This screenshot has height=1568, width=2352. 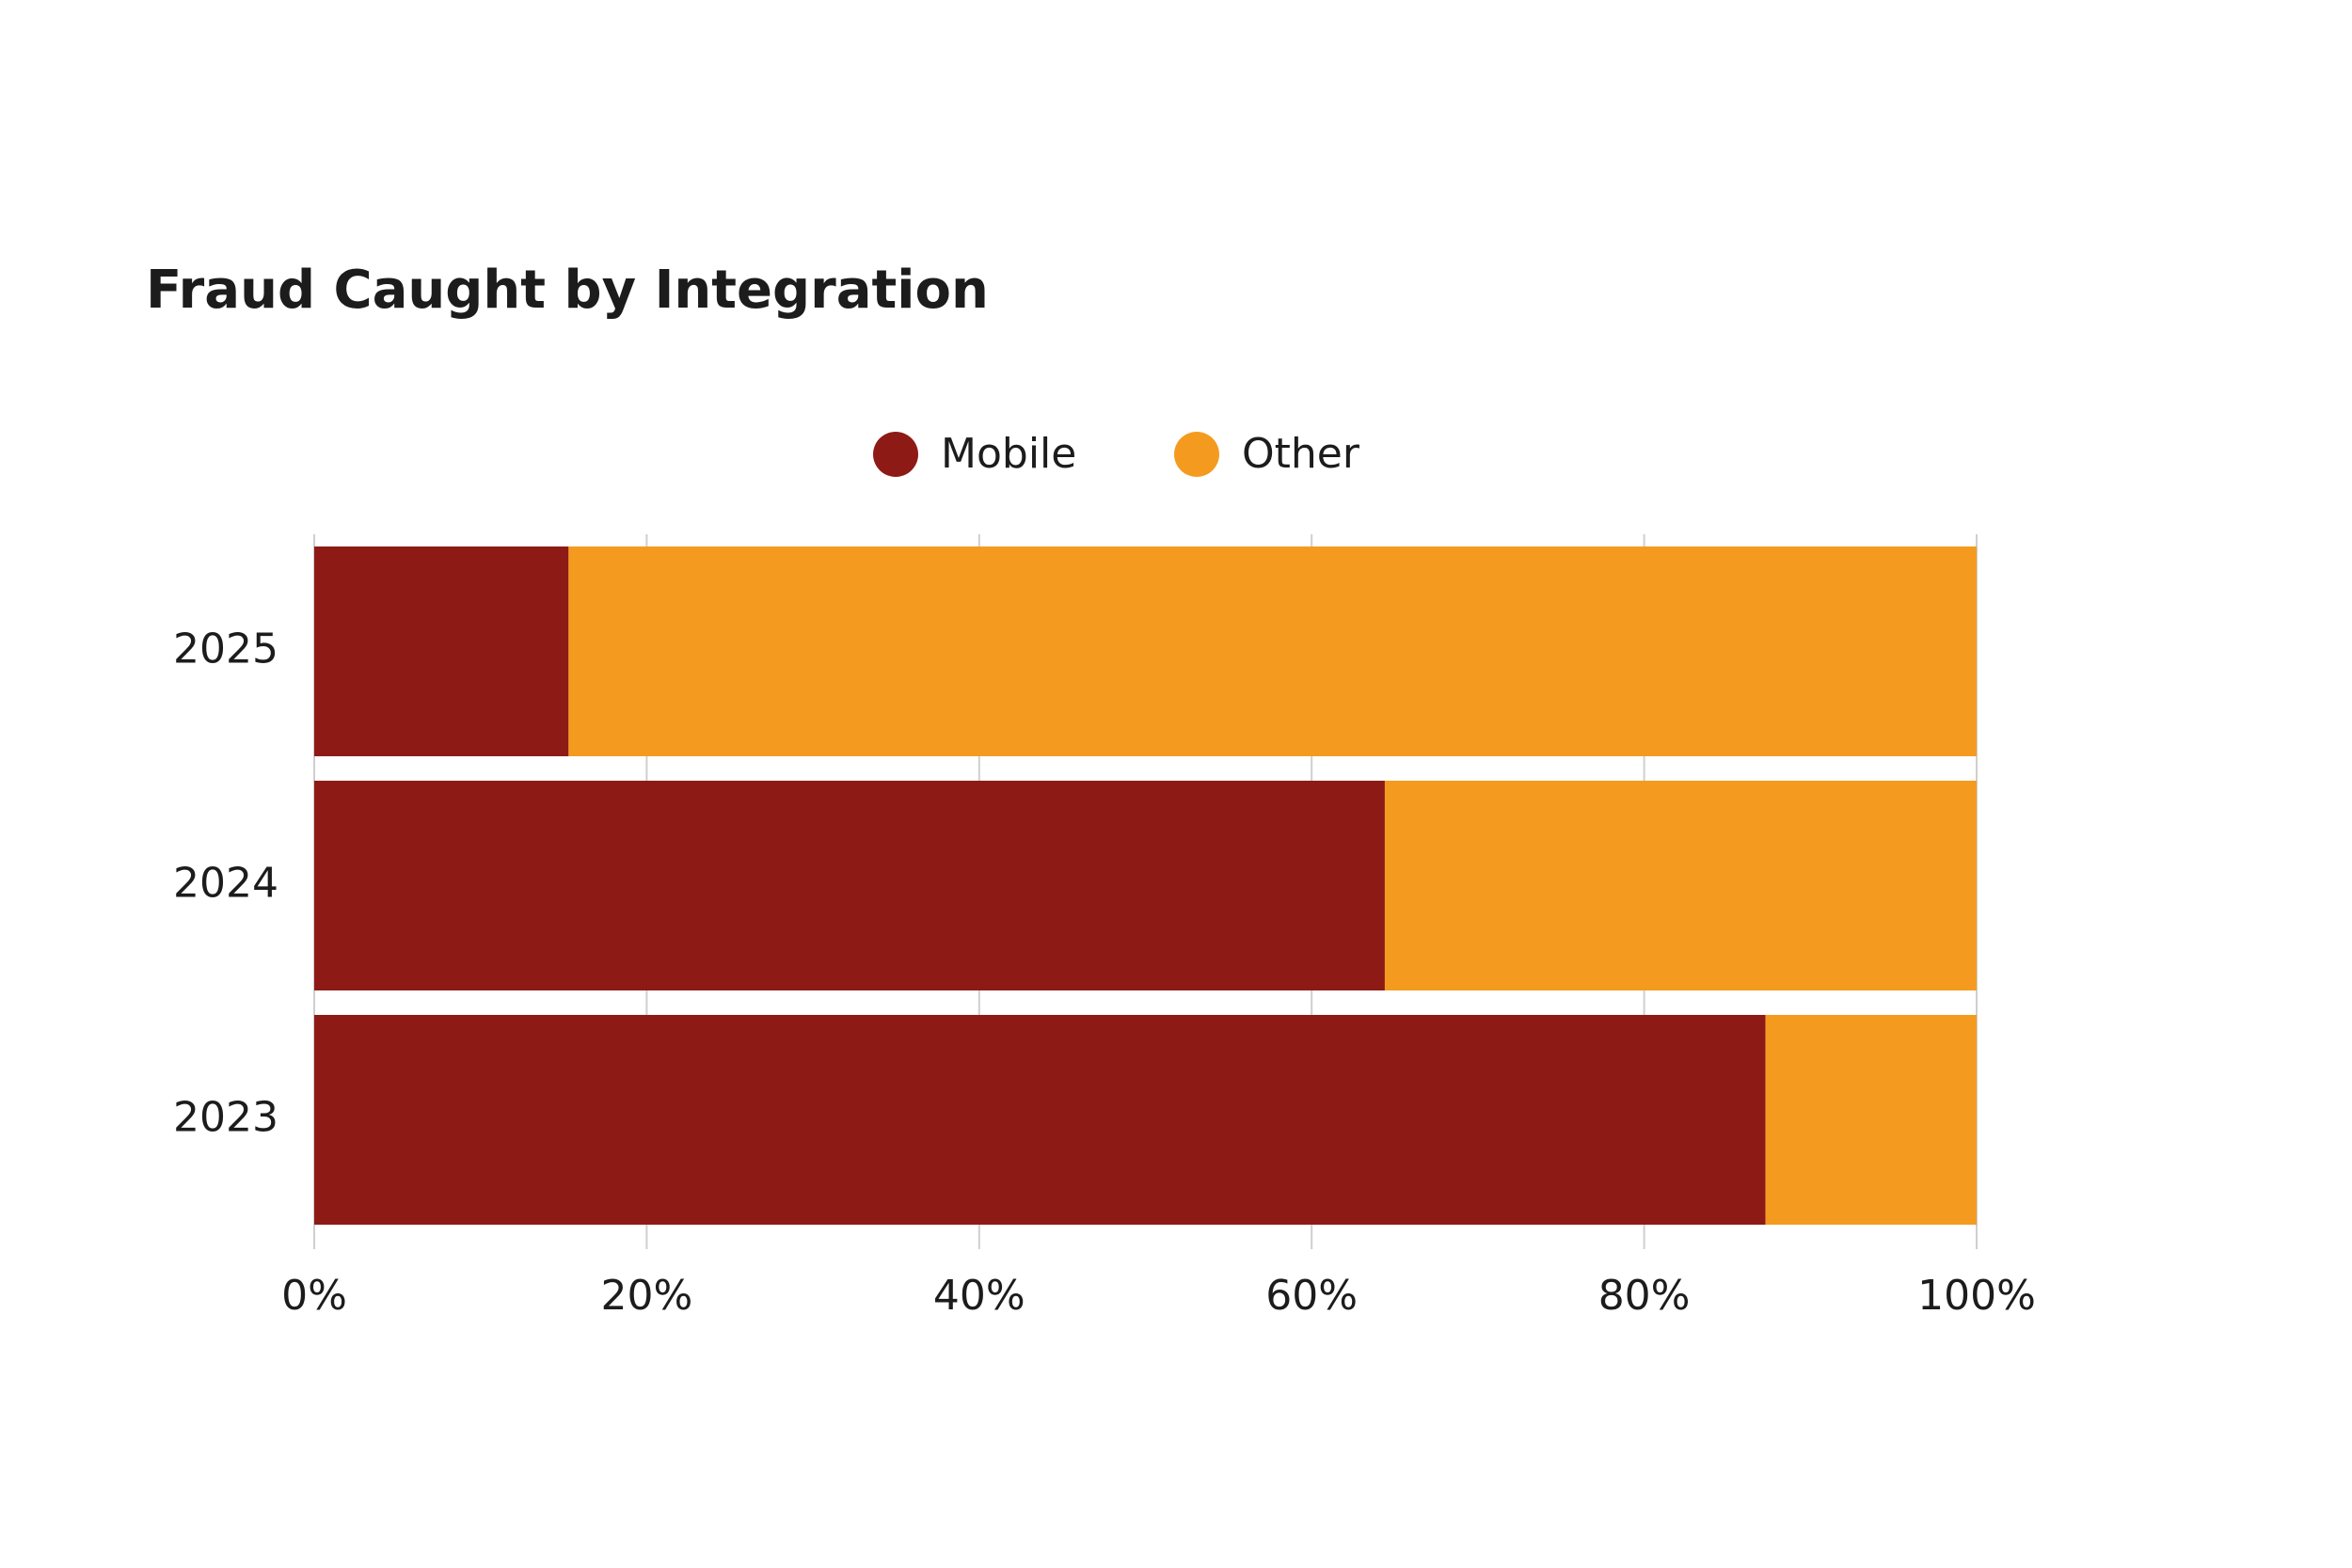 I want to click on x-tick-label: 60%, so click(x=1311, y=1296).